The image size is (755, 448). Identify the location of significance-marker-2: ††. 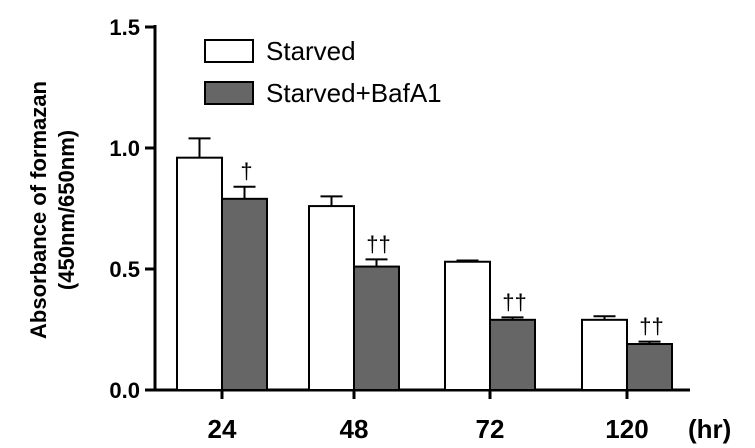
(514, 301).